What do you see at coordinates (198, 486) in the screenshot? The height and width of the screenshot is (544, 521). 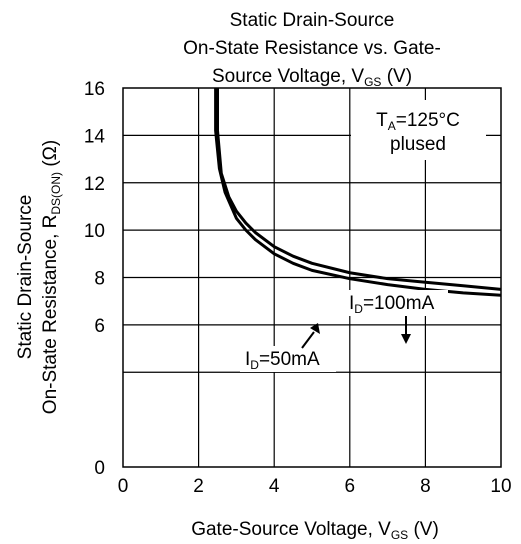 I see `x-tick-label-2: 2` at bounding box center [198, 486].